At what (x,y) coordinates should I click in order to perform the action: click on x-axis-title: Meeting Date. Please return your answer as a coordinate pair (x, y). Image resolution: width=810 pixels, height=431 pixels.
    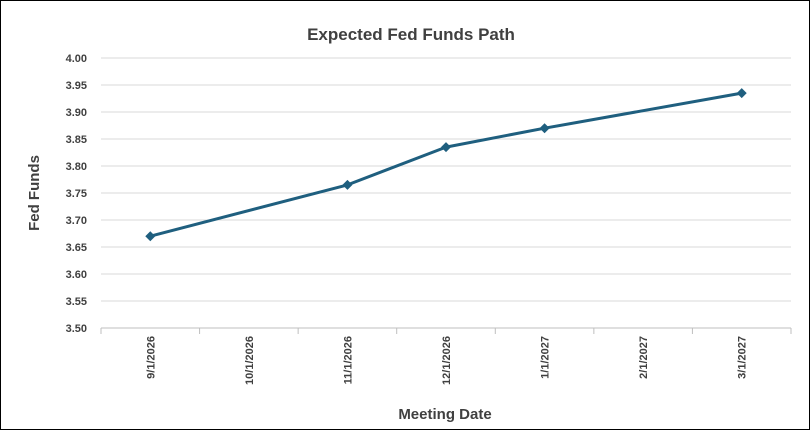
    Looking at the image, I should click on (444, 414).